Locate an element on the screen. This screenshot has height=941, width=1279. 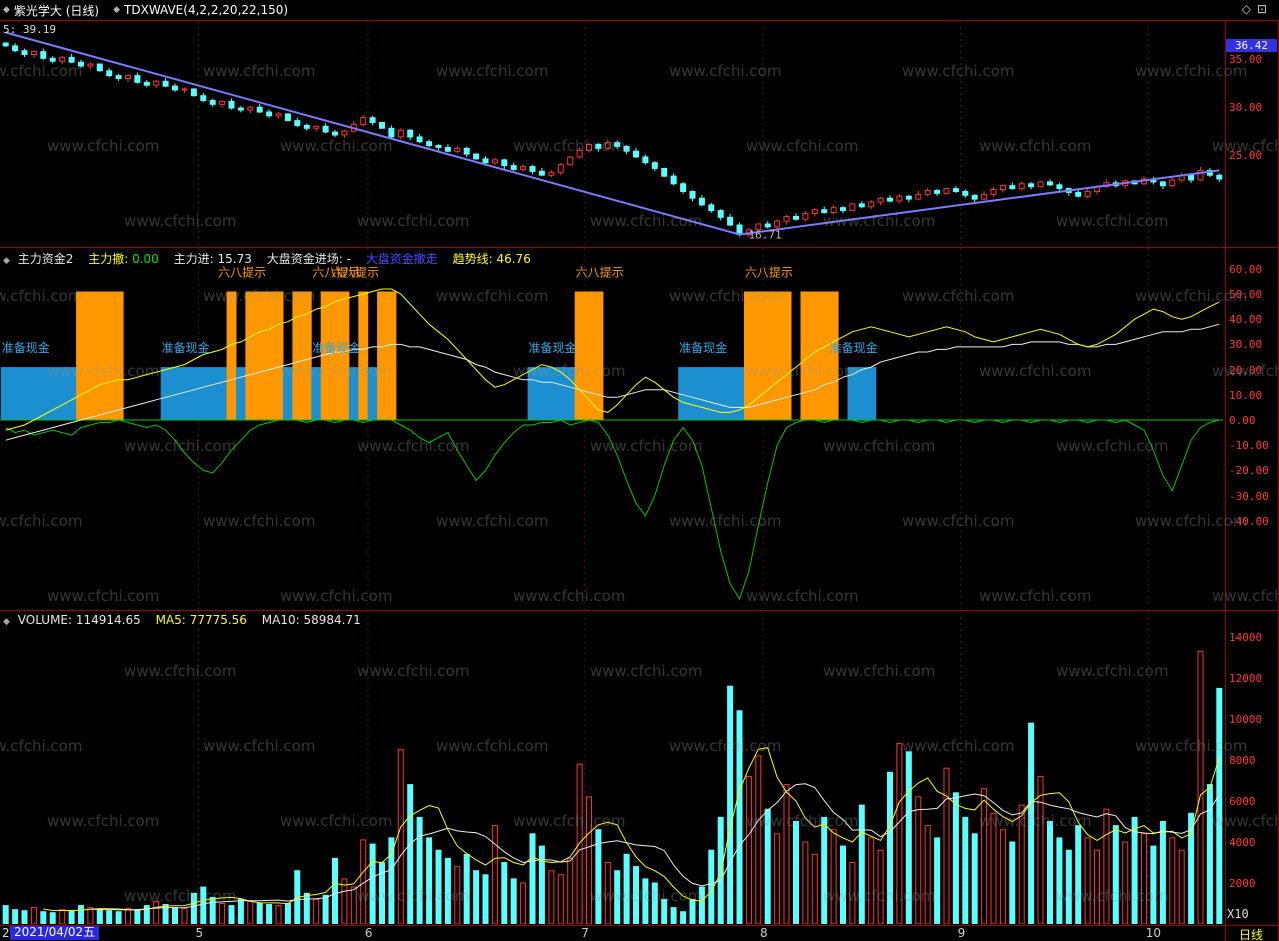
fund-item: 主力进: 15.73 is located at coordinates (212, 259).